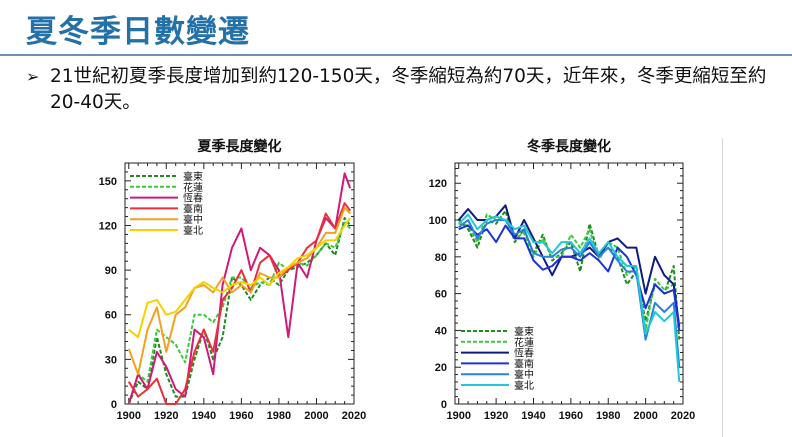  Describe the element at coordinates (111, 271) in the screenshot. I see `y-tick-label: 90` at that location.